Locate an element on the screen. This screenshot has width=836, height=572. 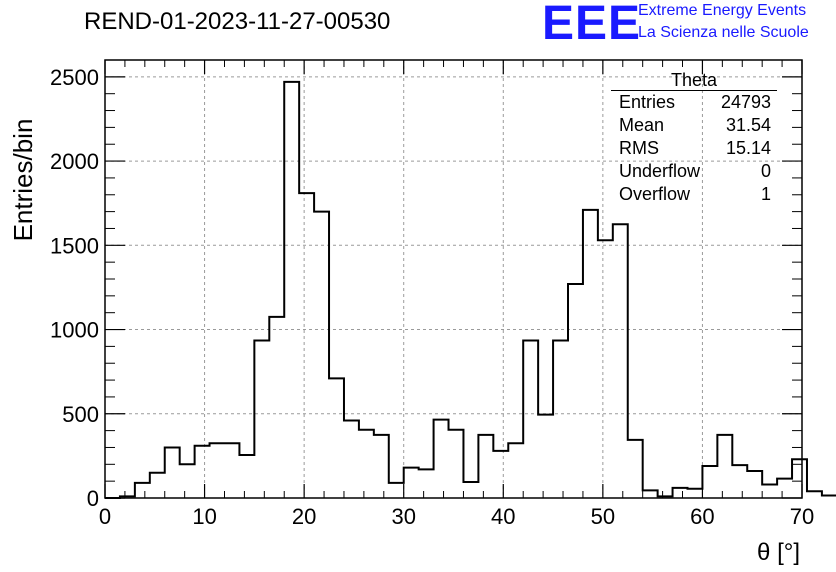
y-axis-label: Entries/bin is located at coordinates (23, 180).